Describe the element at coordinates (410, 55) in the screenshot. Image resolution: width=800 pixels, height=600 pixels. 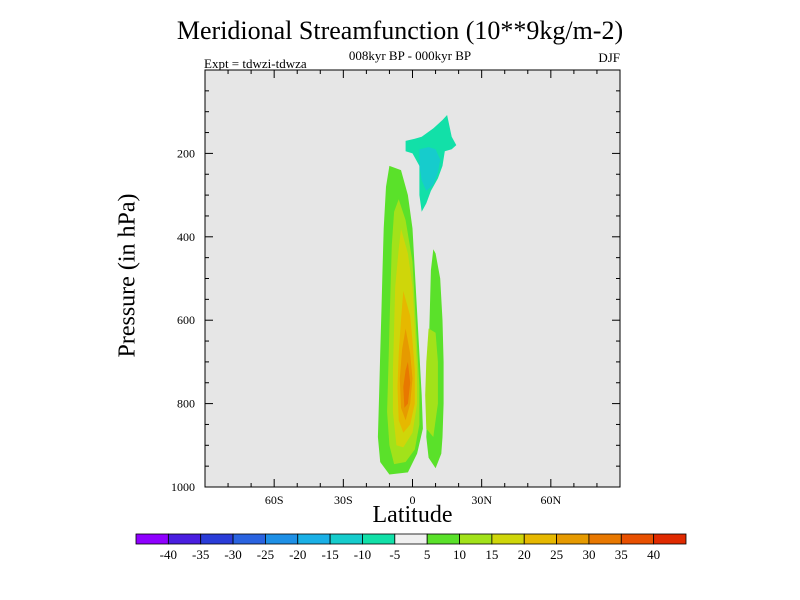
I see `chart-subtitle: 008kyr BP - 000kyr BP` at that location.